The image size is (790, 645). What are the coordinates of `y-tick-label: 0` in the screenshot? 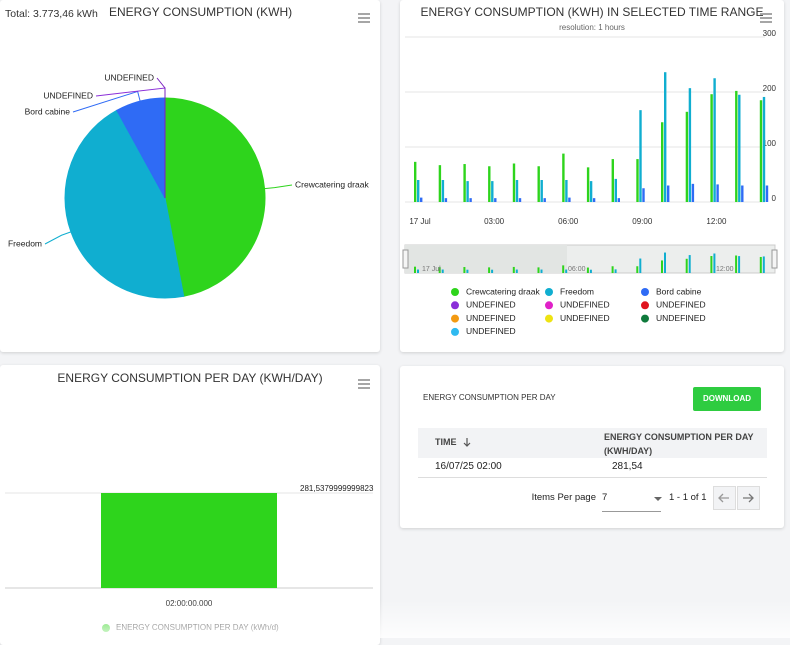 It's located at (774, 198).